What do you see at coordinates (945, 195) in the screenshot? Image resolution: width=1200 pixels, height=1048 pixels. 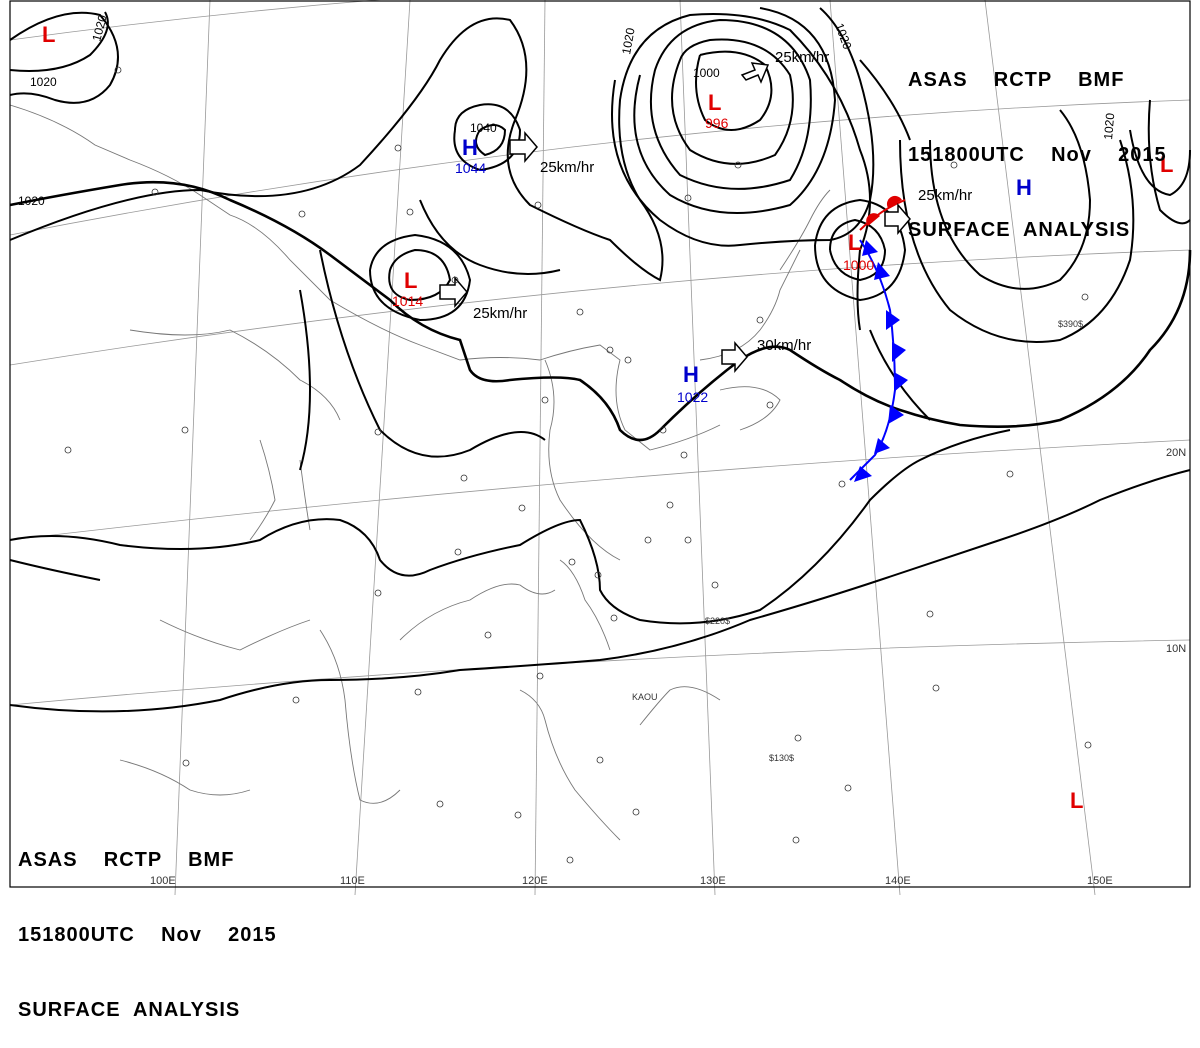 I see `motion-speed-5: 25km/hr` at bounding box center [945, 195].